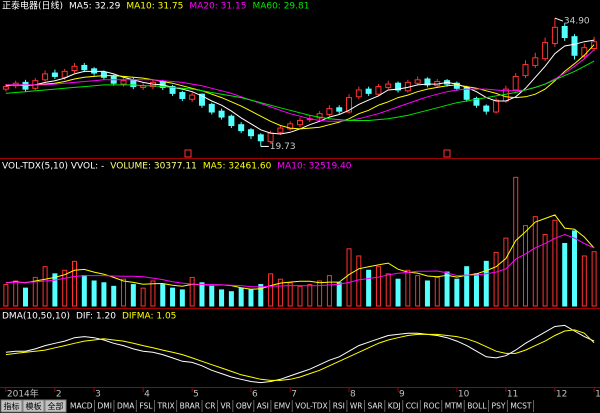 The height and width of the screenshot is (413, 600). I want to click on indicator-tab: ASI, so click(263, 406).